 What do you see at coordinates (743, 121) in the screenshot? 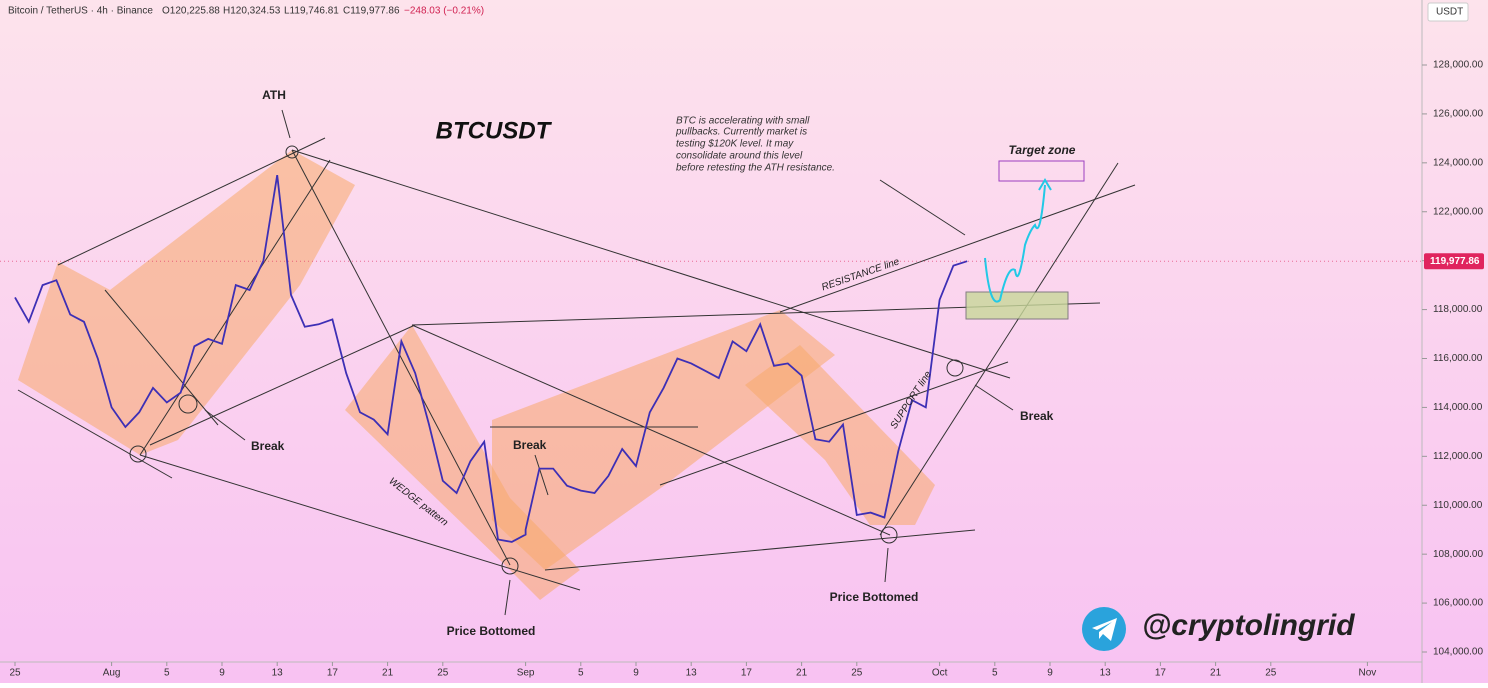
I see `note-line: BTC is accelerating with small` at bounding box center [743, 121].